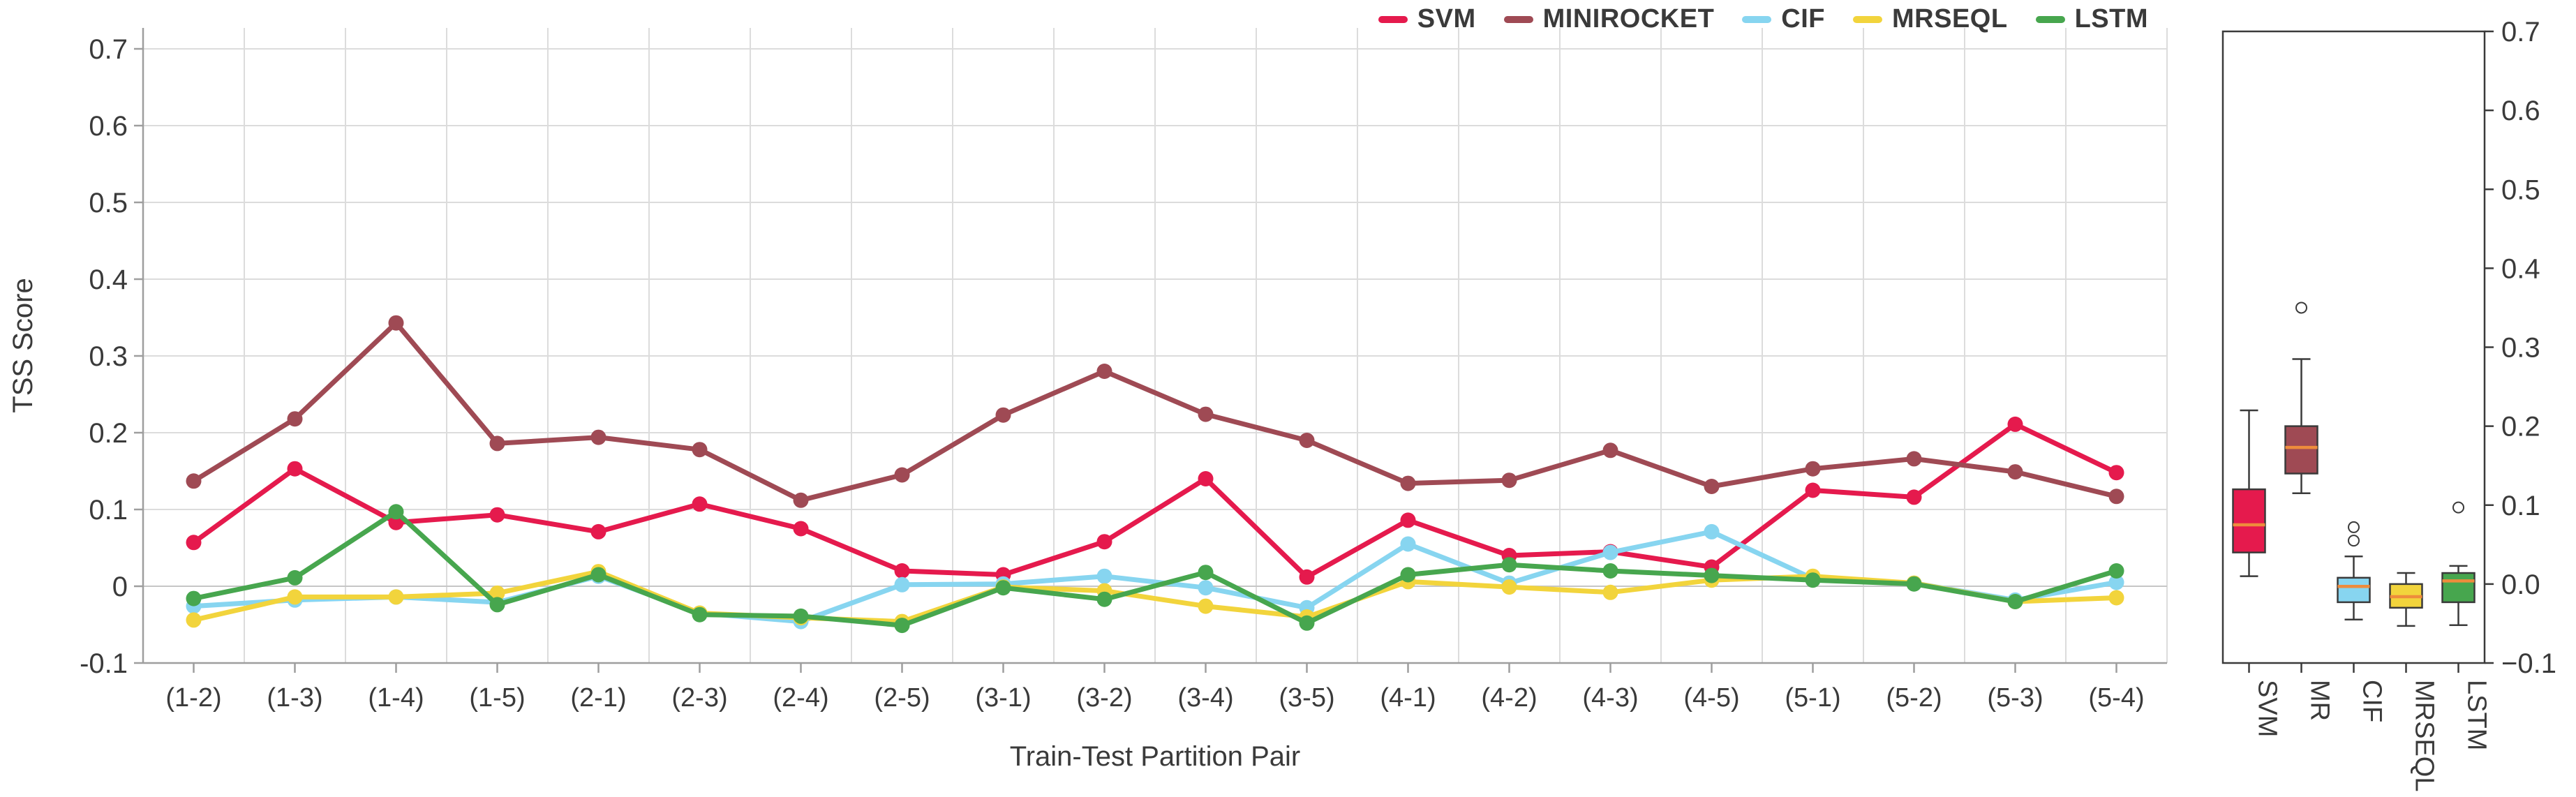 The image size is (2576, 797). I want to click on y-tick-label: 0.1, so click(108, 510).